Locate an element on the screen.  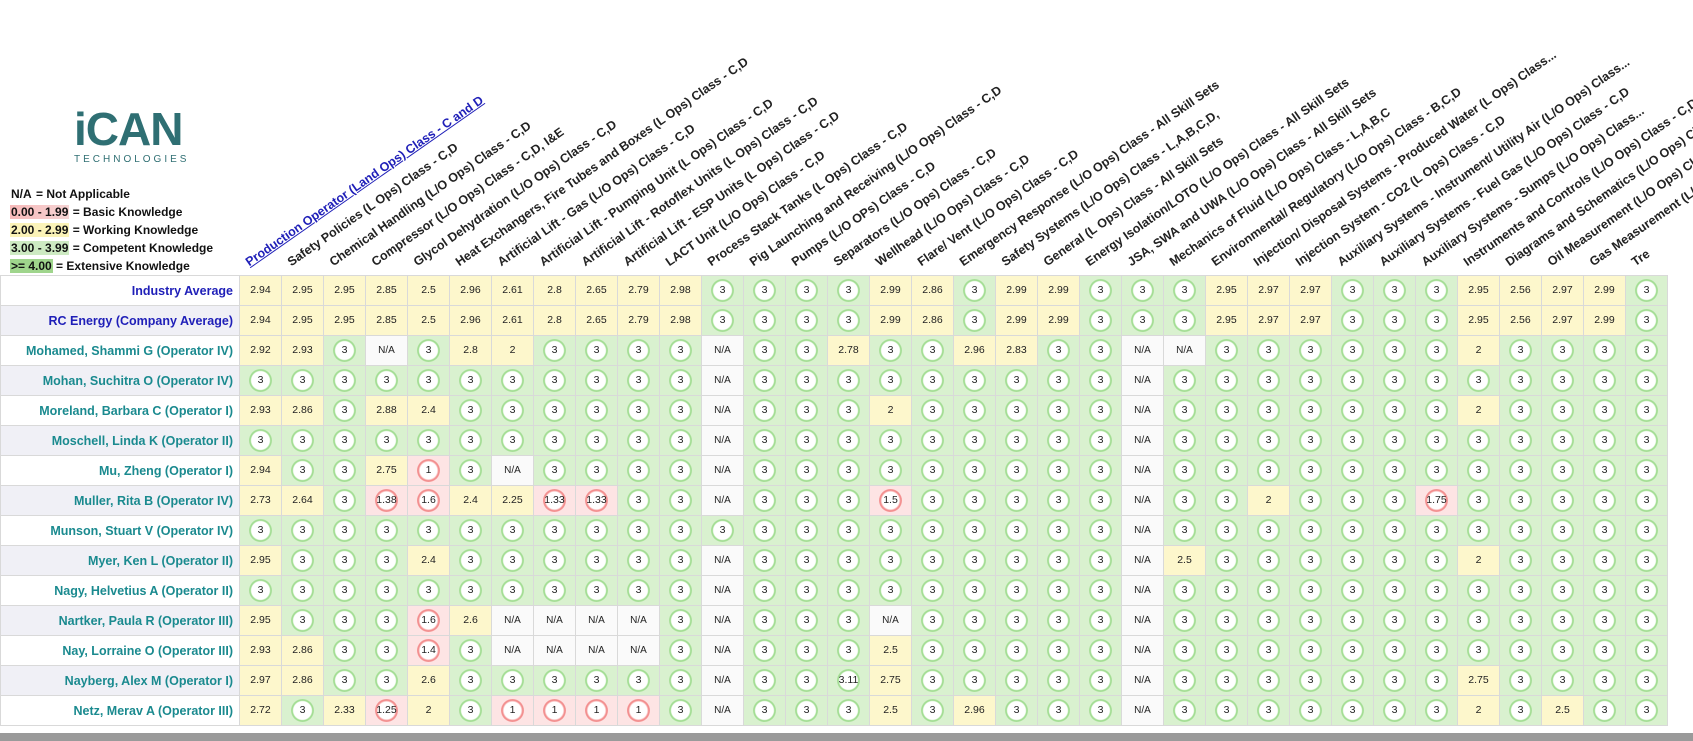
score-cell: 3.11 is located at coordinates (848, 680).